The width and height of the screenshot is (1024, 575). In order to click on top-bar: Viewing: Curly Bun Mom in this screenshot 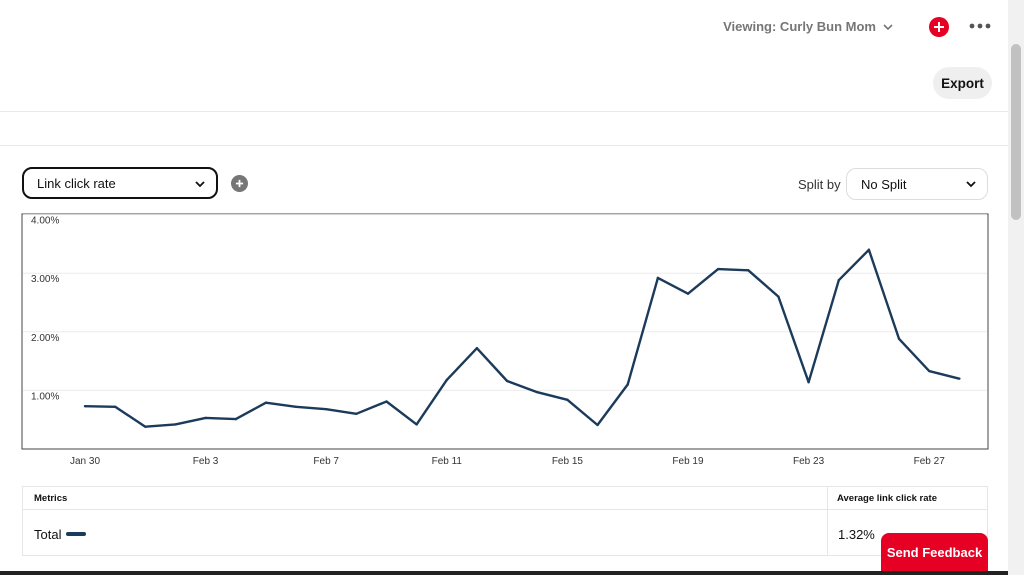, I will do `click(504, 28)`.